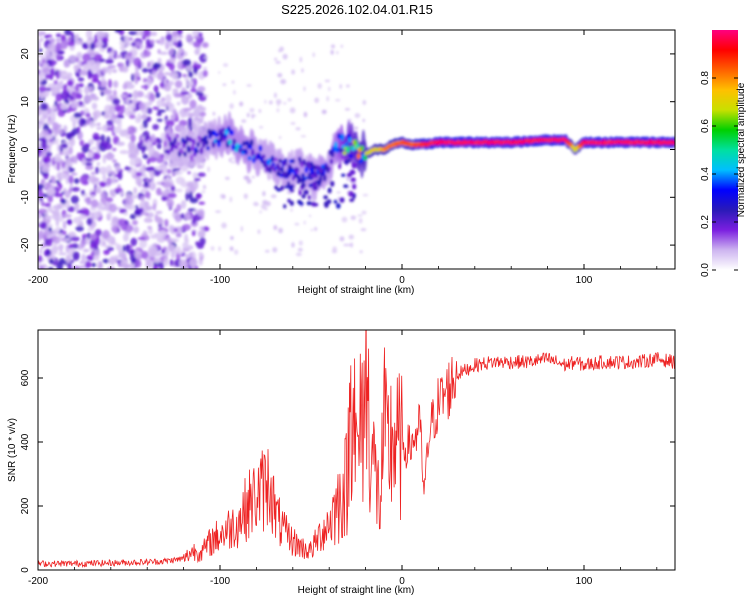 The height and width of the screenshot is (605, 750). Describe the element at coordinates (25, 244) in the screenshot. I see `spectrogram-y-tick-label: -20` at that location.